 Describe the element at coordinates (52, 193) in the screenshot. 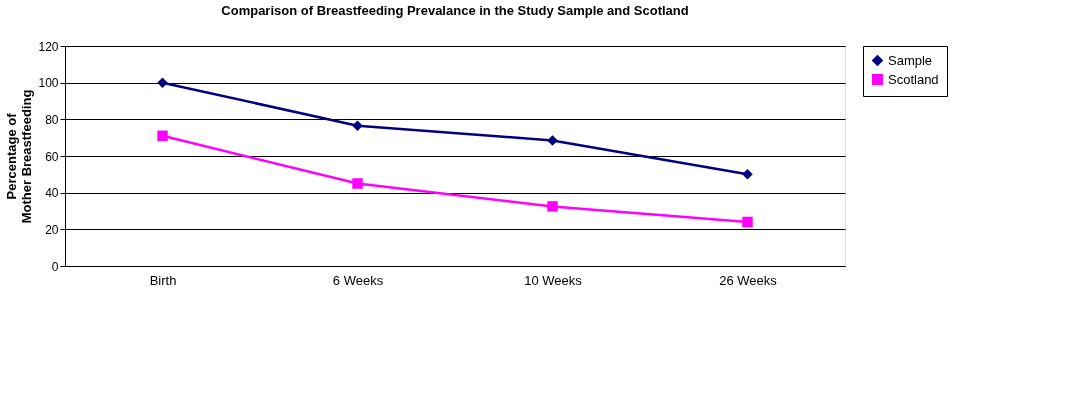

I see `y-tick-label: 40` at that location.